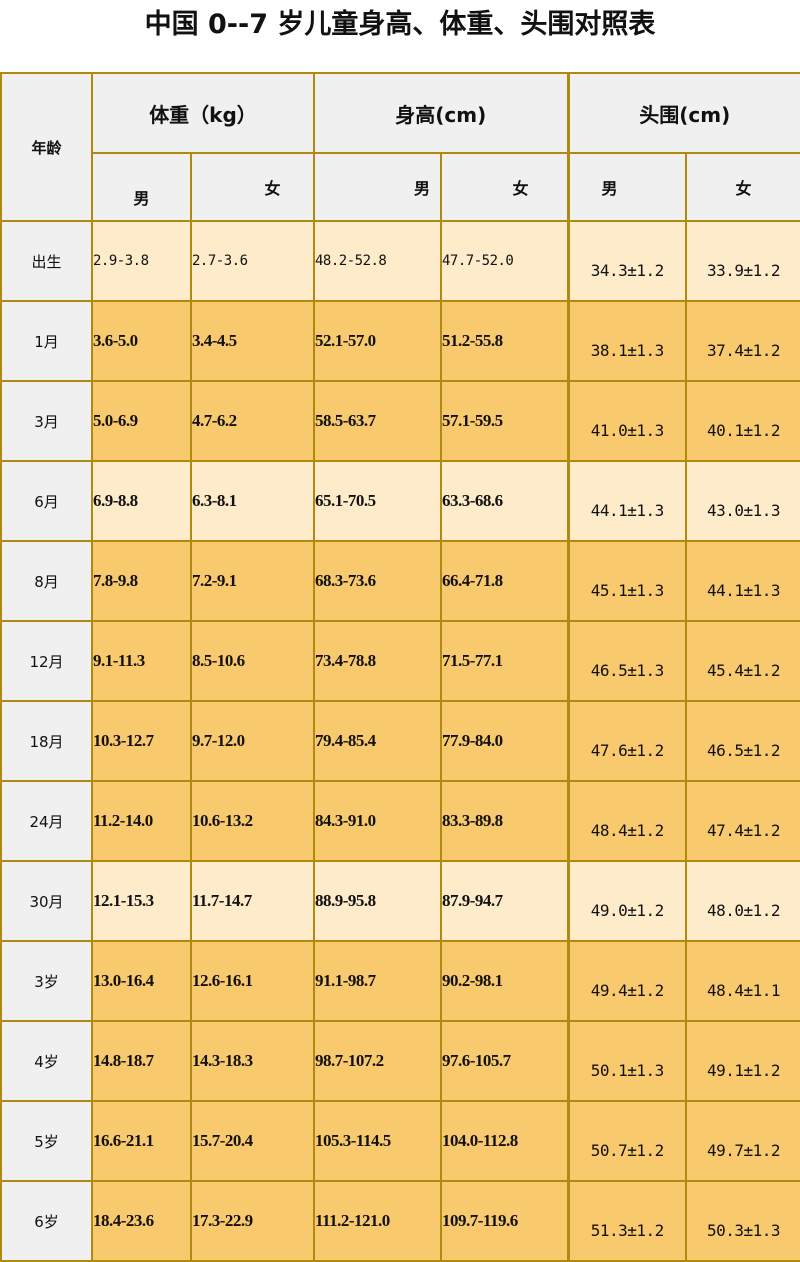 The height and width of the screenshot is (1262, 800). I want to click on h-f-cell: 104.0-112.8, so click(504, 1141).